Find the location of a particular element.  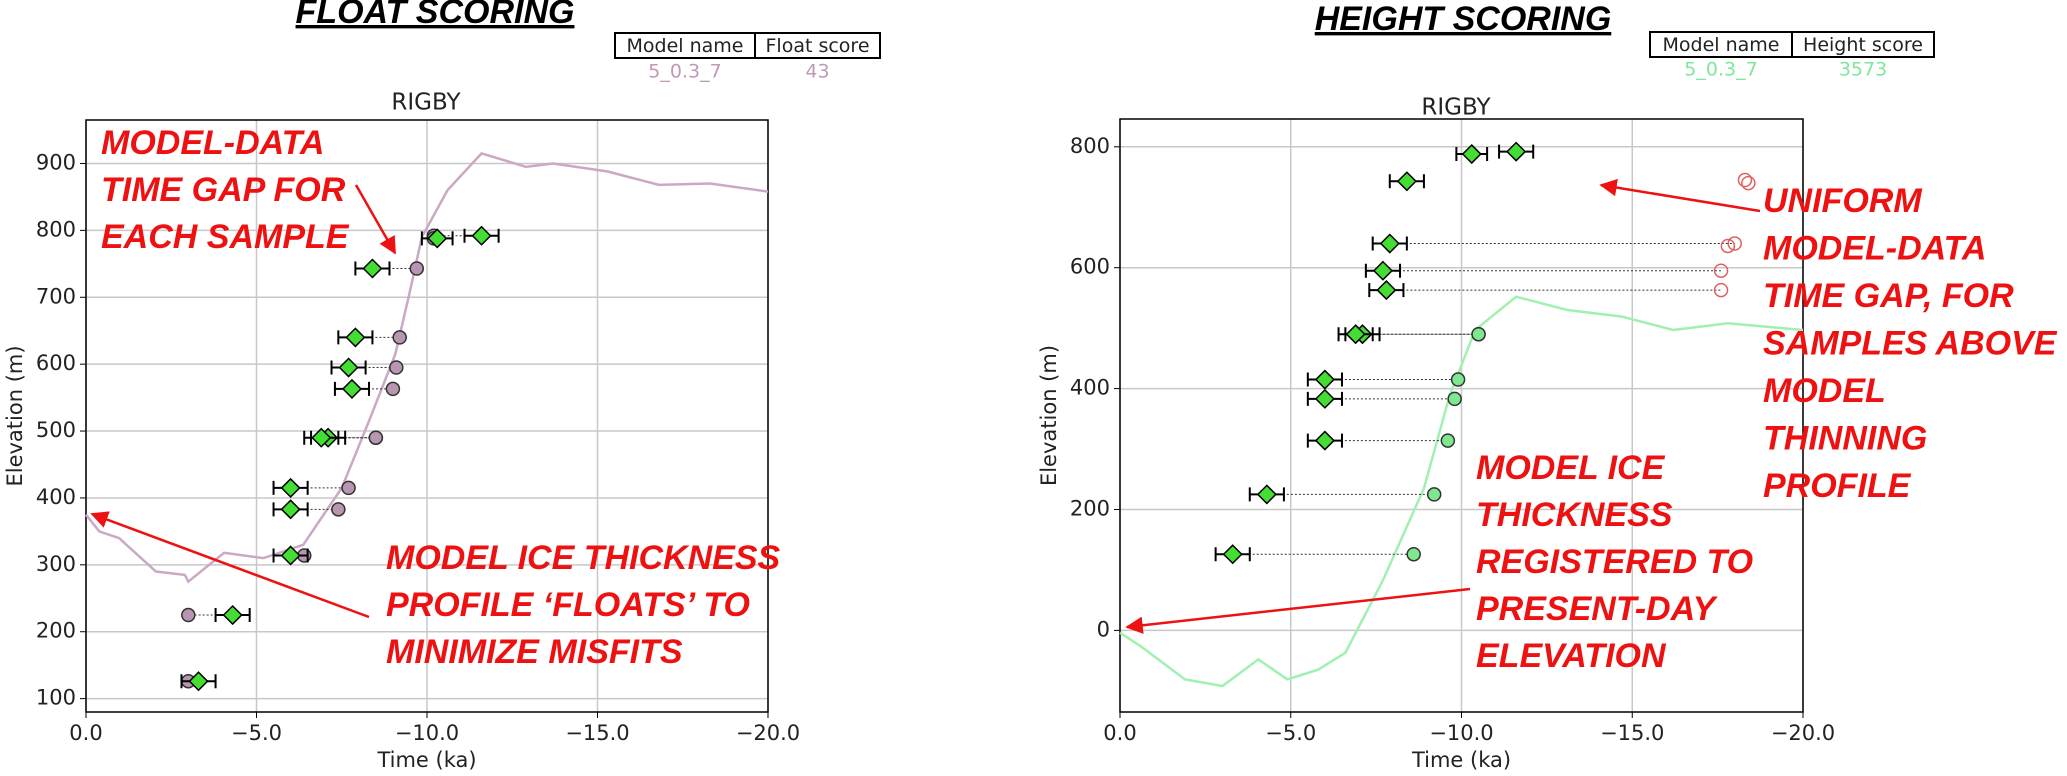

table-cell: 43 is located at coordinates (817, 72).